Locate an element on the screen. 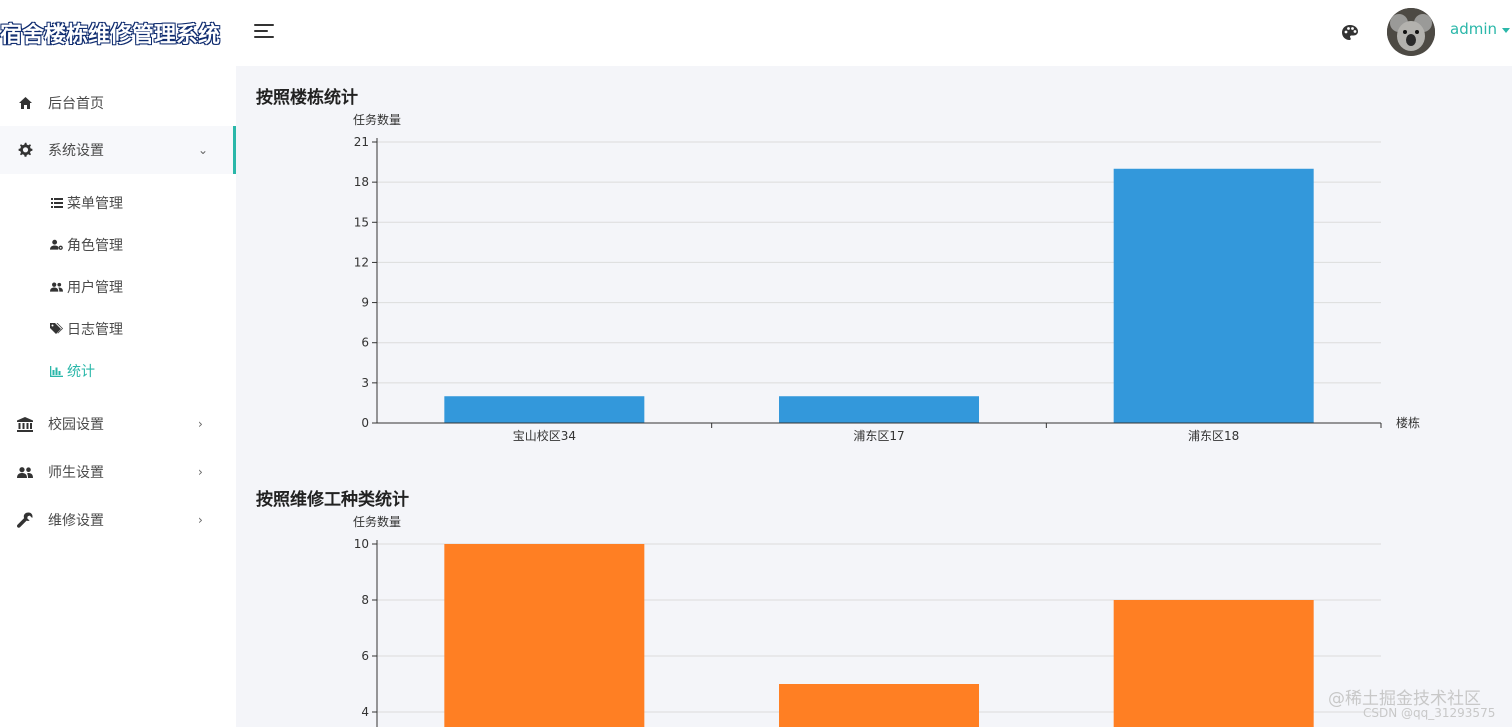  sidebar-item-label: 维修设置 is located at coordinates (76, 521).